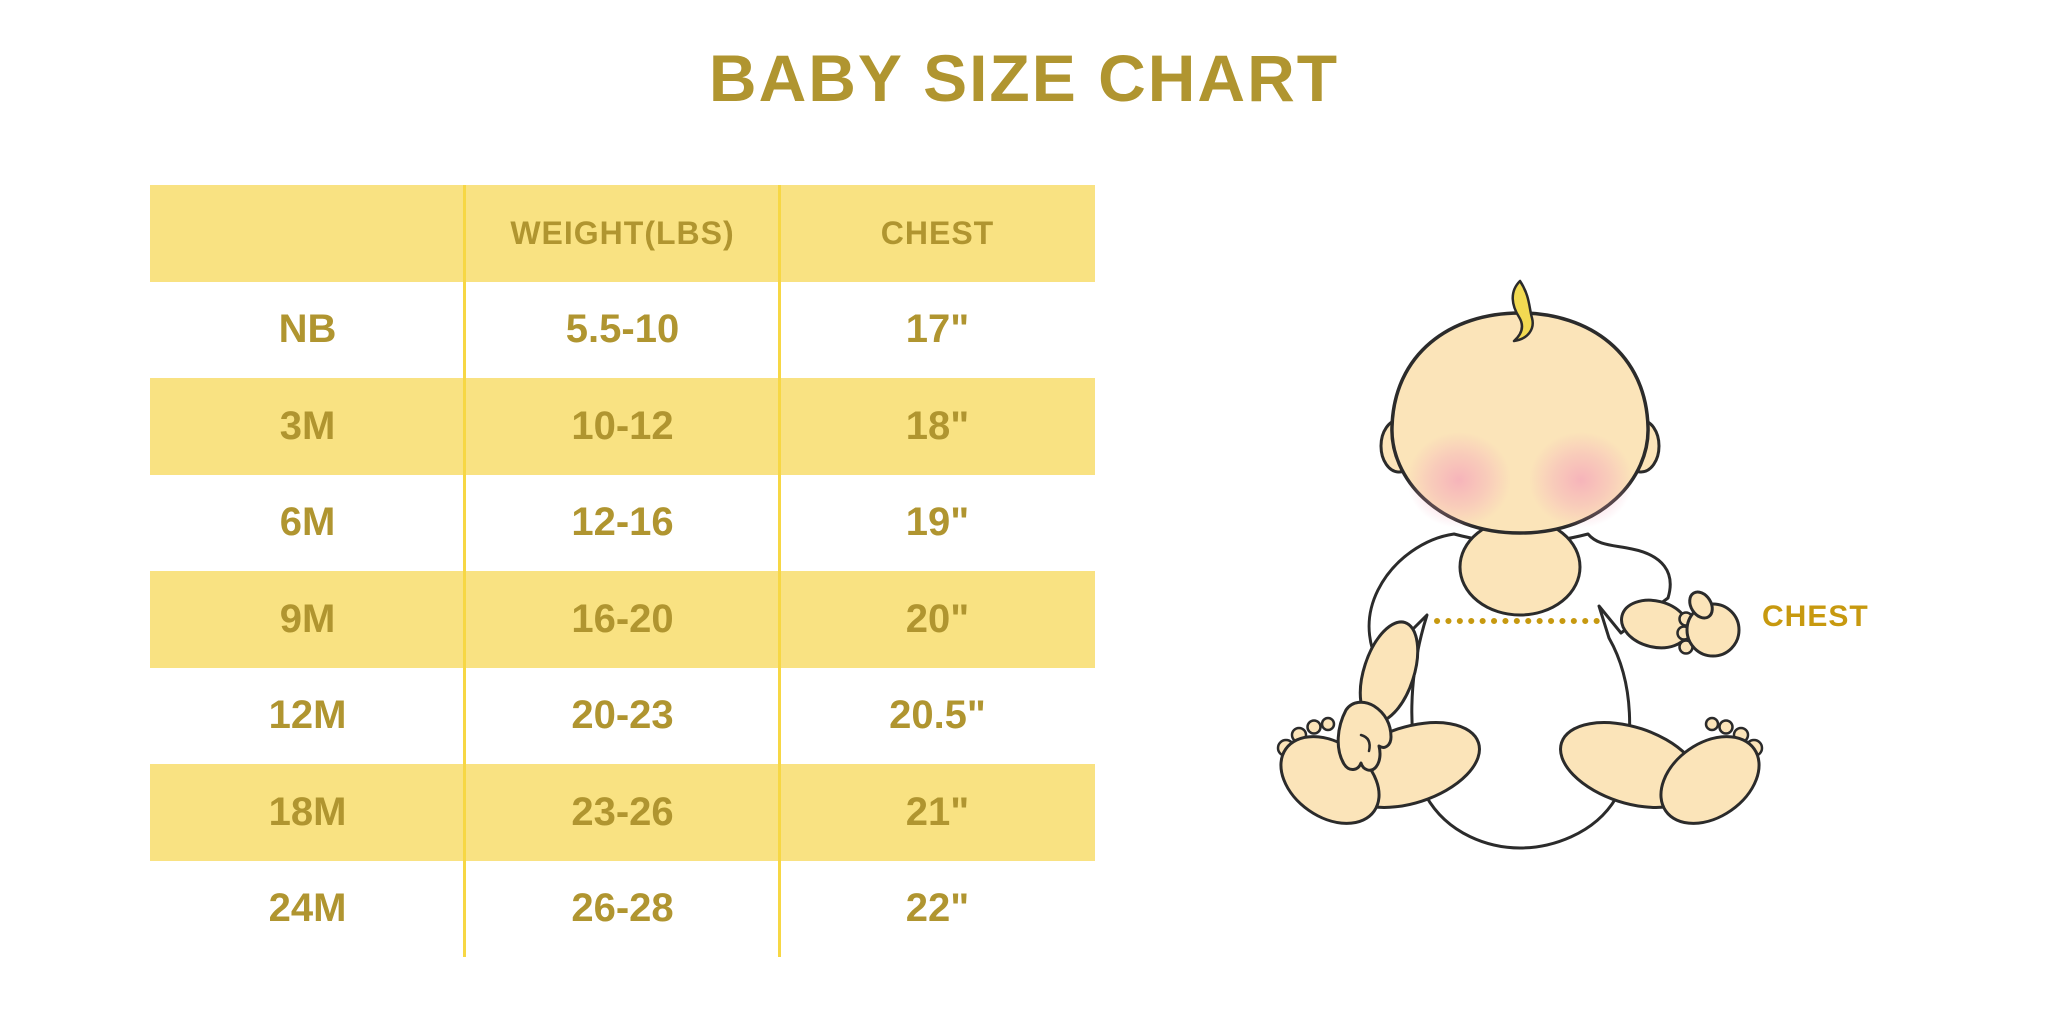  What do you see at coordinates (1520, 564) in the screenshot?
I see `baby-icon` at bounding box center [1520, 564].